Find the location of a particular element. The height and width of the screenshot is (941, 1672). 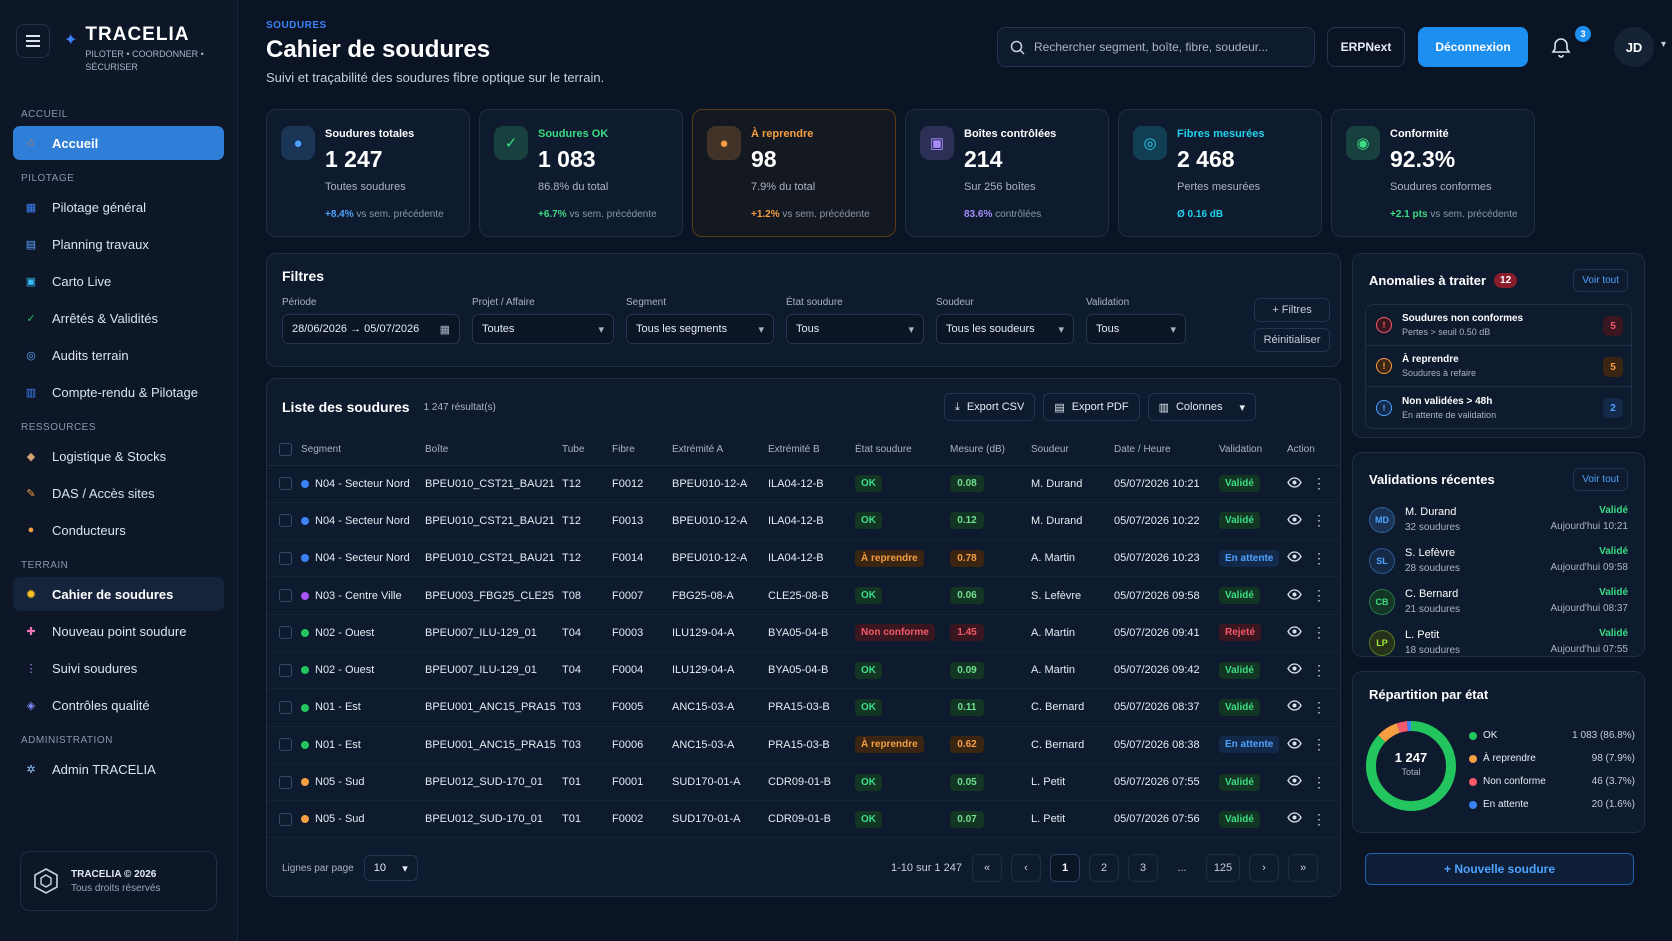

sidebar-item-arr-t-s-validit-s: ✓ Arrêtés & Validités is located at coordinates (118, 318).